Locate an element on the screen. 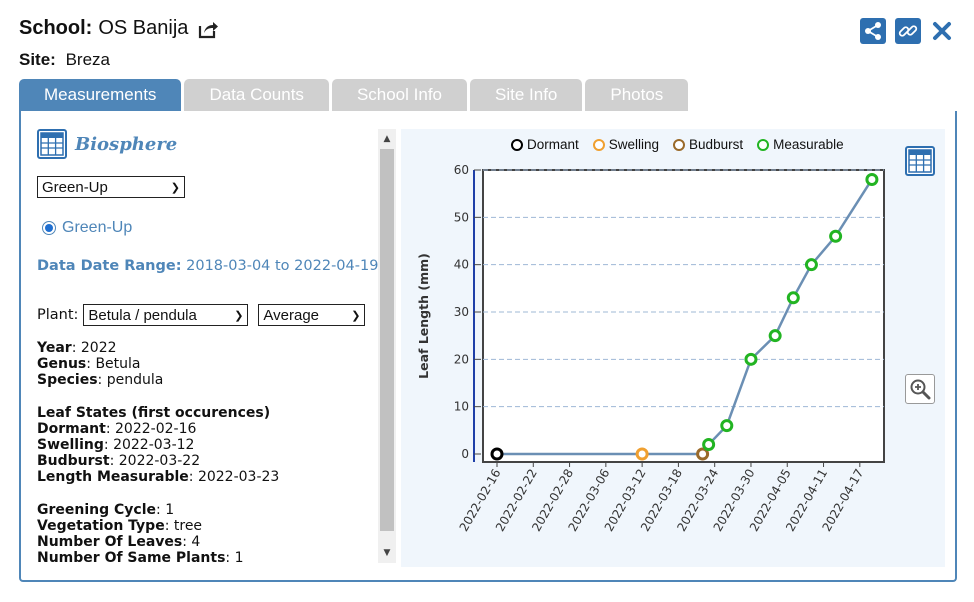 The height and width of the screenshot is (602, 974). genus-value: Betula is located at coordinates (118, 364).